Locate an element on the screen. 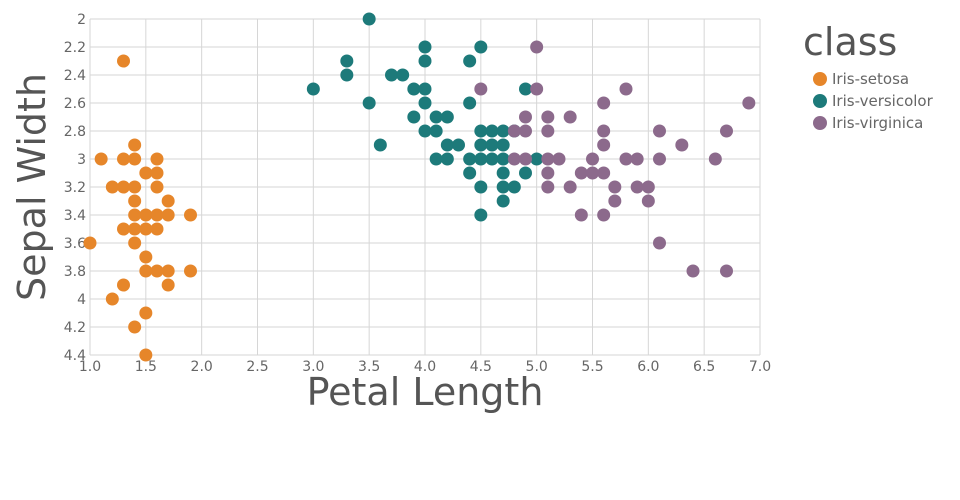  legend-label: Iris-versicolor is located at coordinates (883, 101).